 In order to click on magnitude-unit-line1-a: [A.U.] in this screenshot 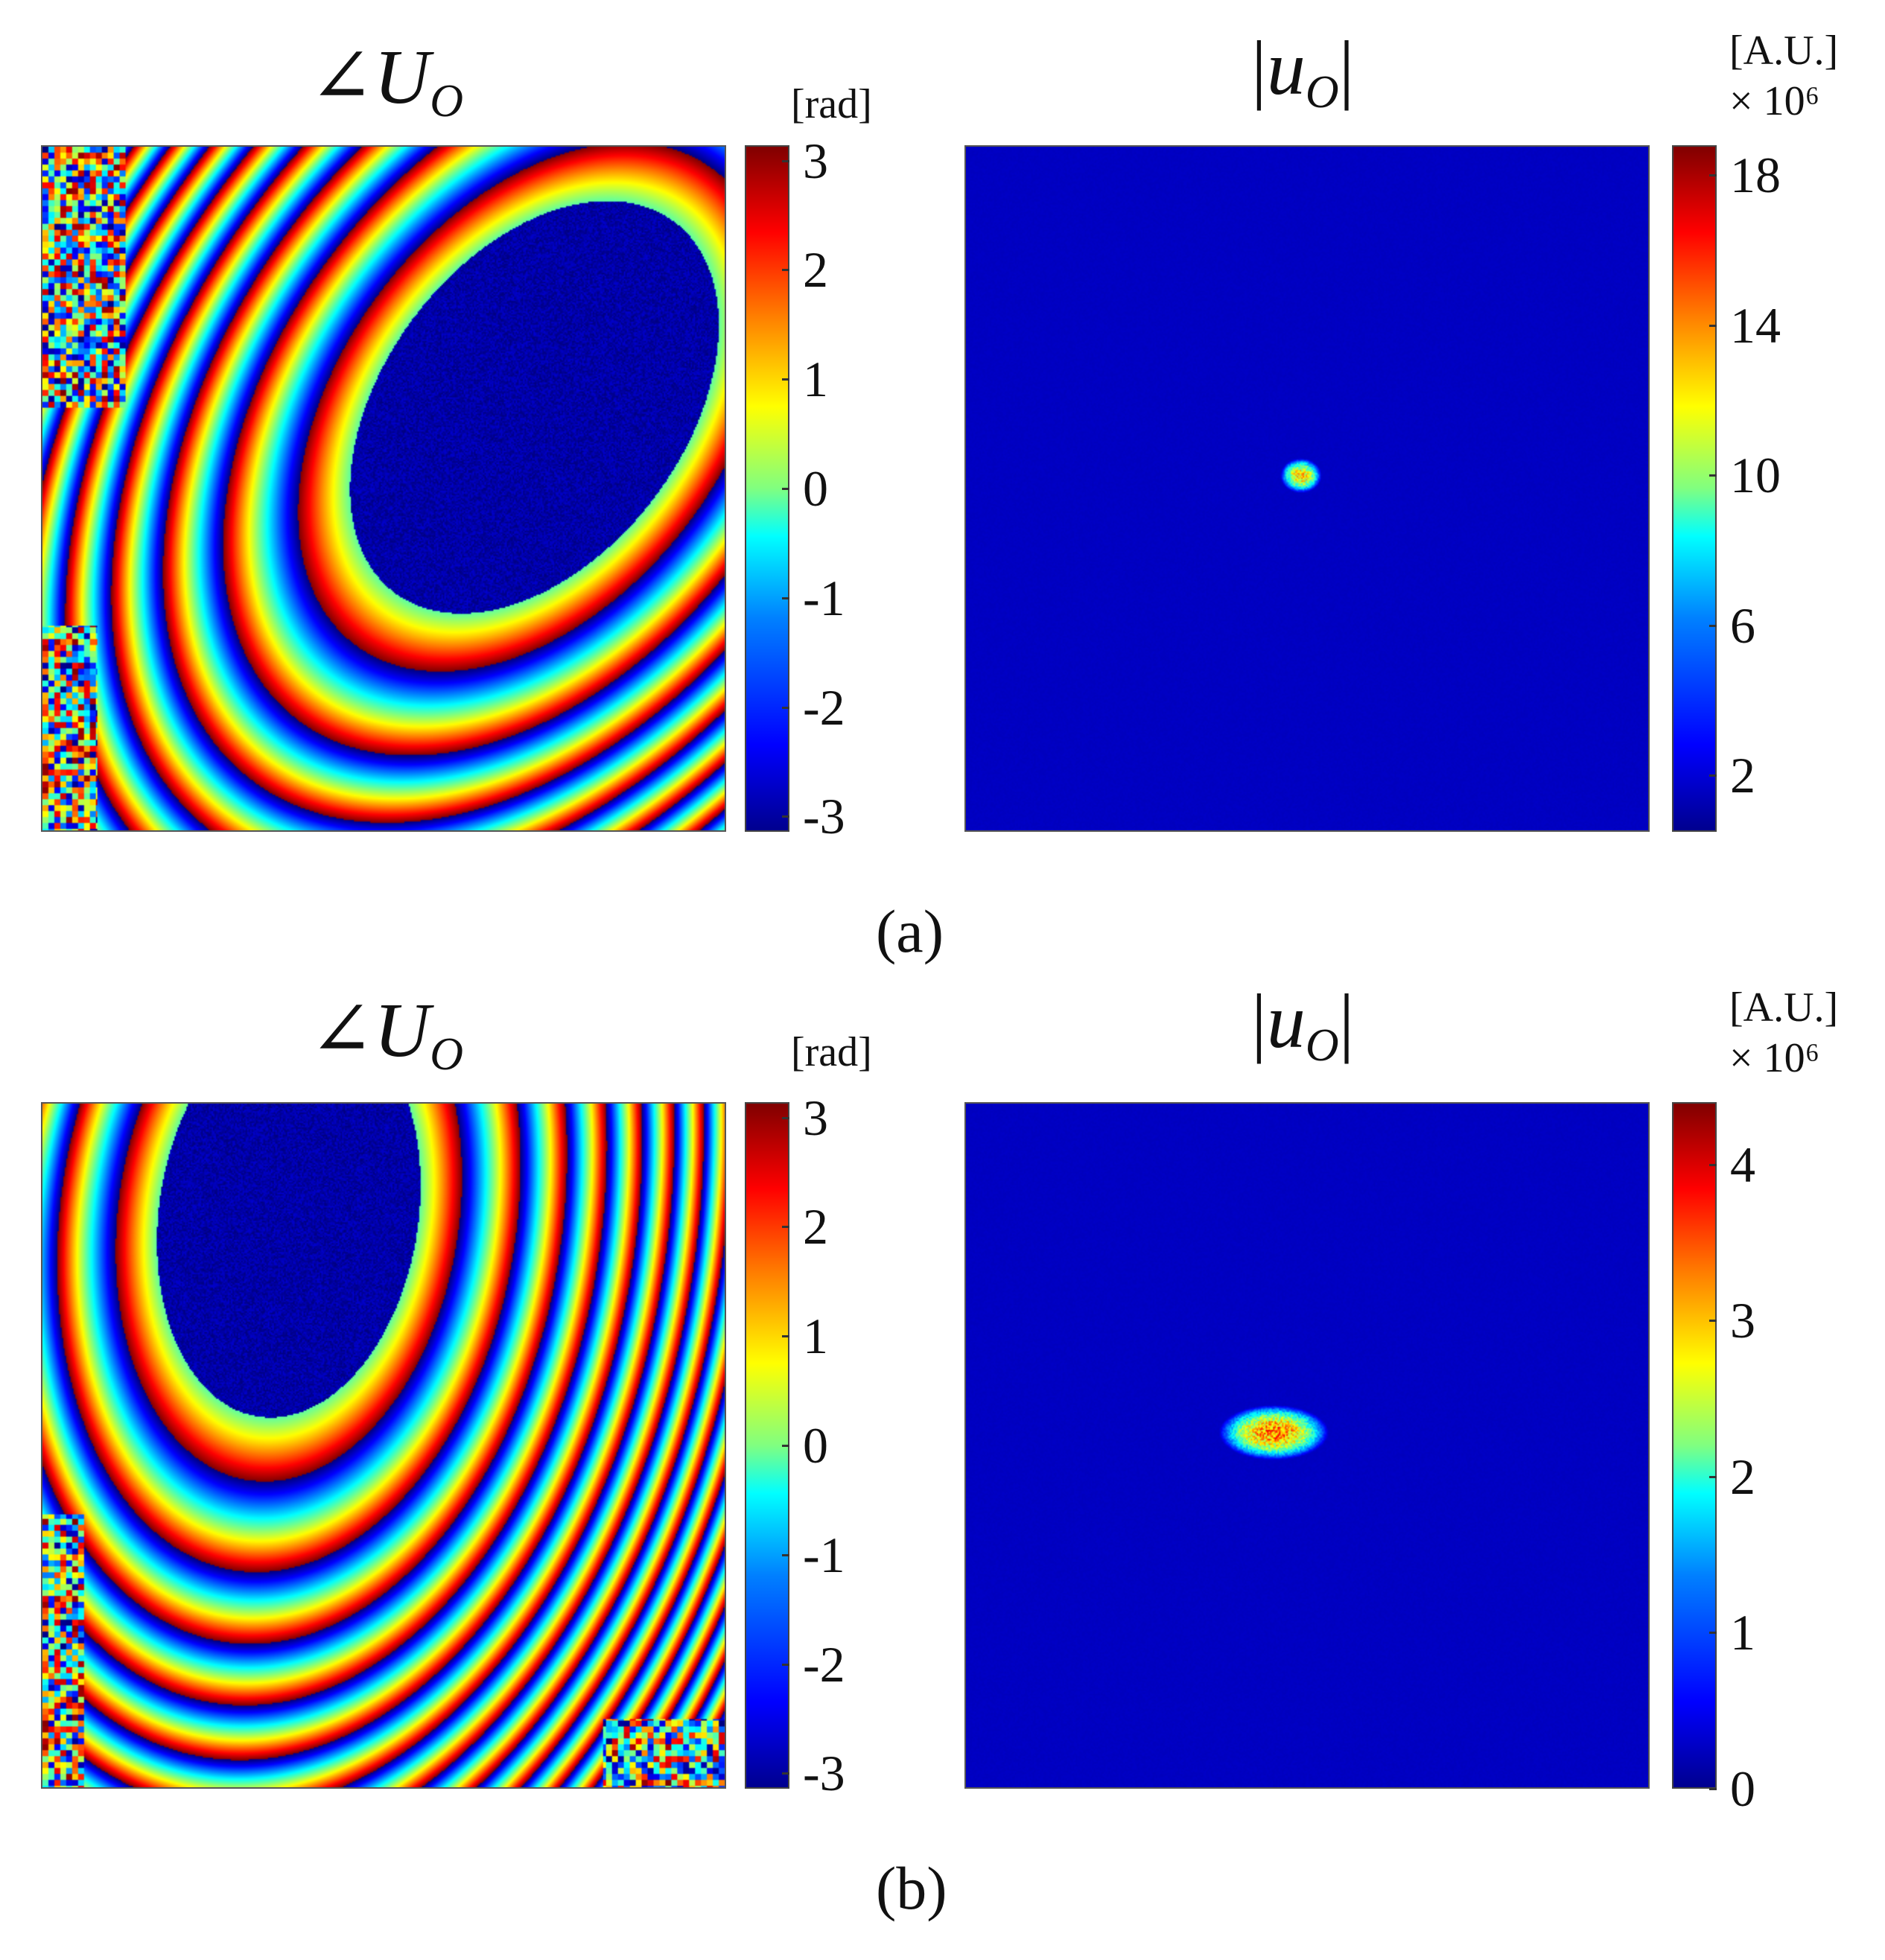, I will do `click(1784, 51)`.